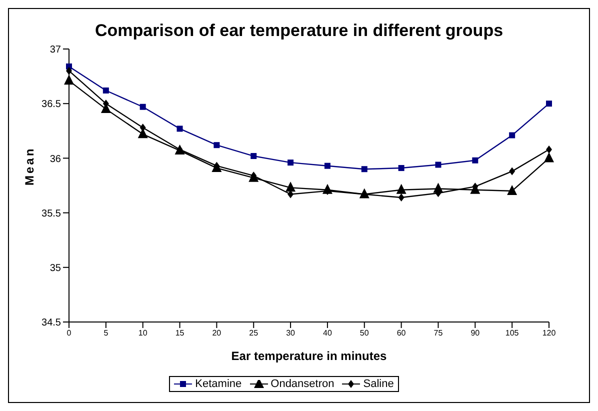 This screenshot has width=598, height=411. Describe the element at coordinates (143, 333) in the screenshot. I see `x-tick-label: 10` at that location.